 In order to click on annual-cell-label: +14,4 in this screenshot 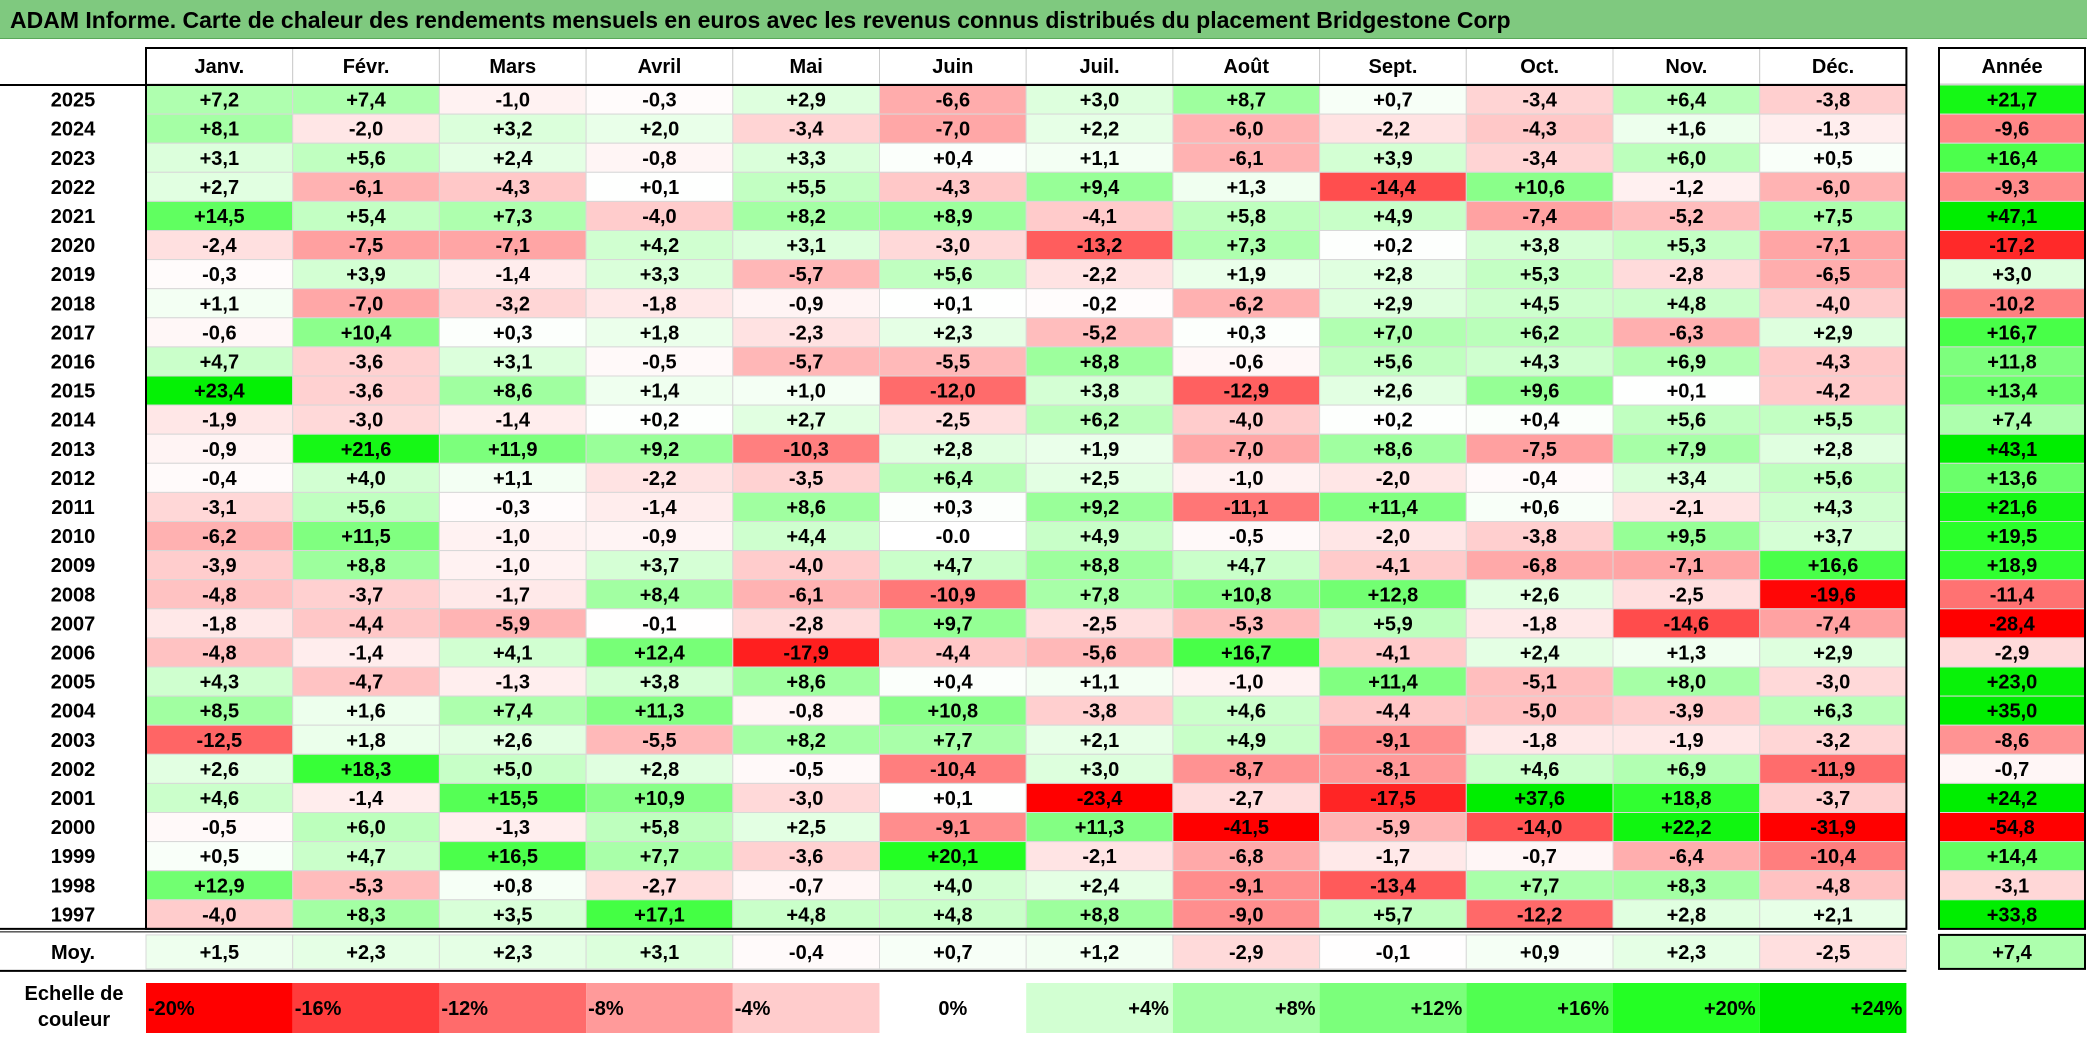, I will do `click(2012, 857)`.